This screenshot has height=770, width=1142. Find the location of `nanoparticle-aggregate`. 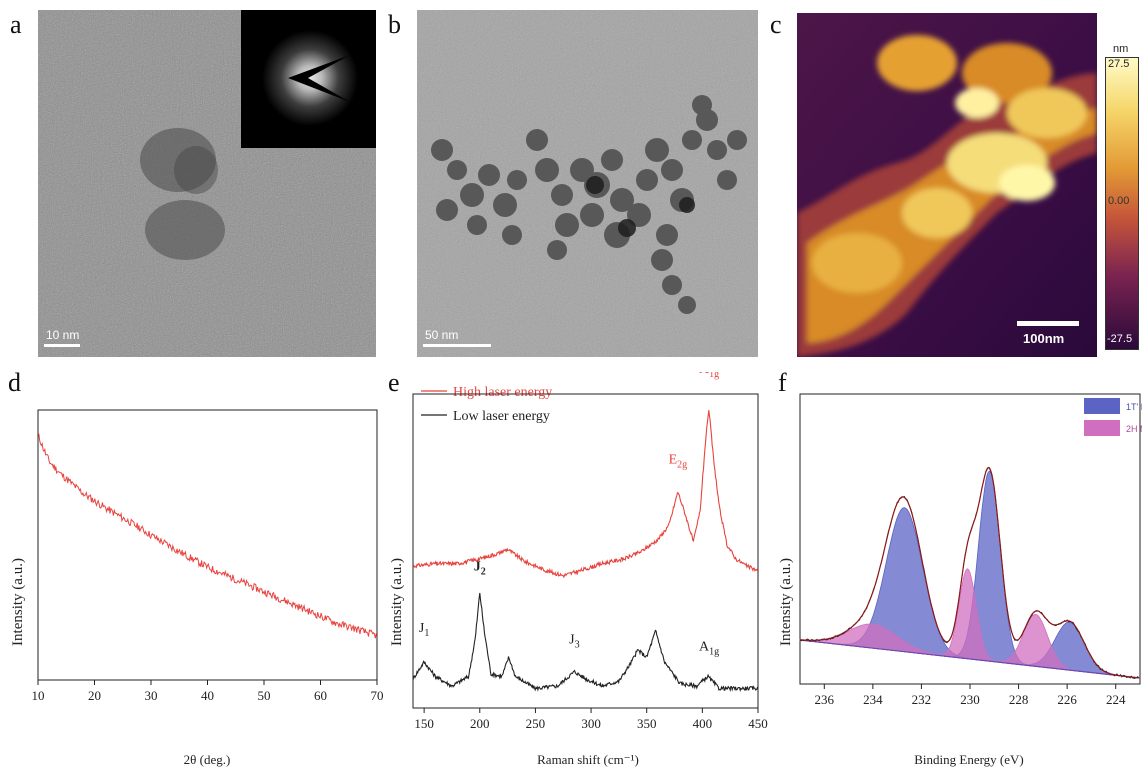

nanoparticle-aggregate is located at coordinates (589, 204).